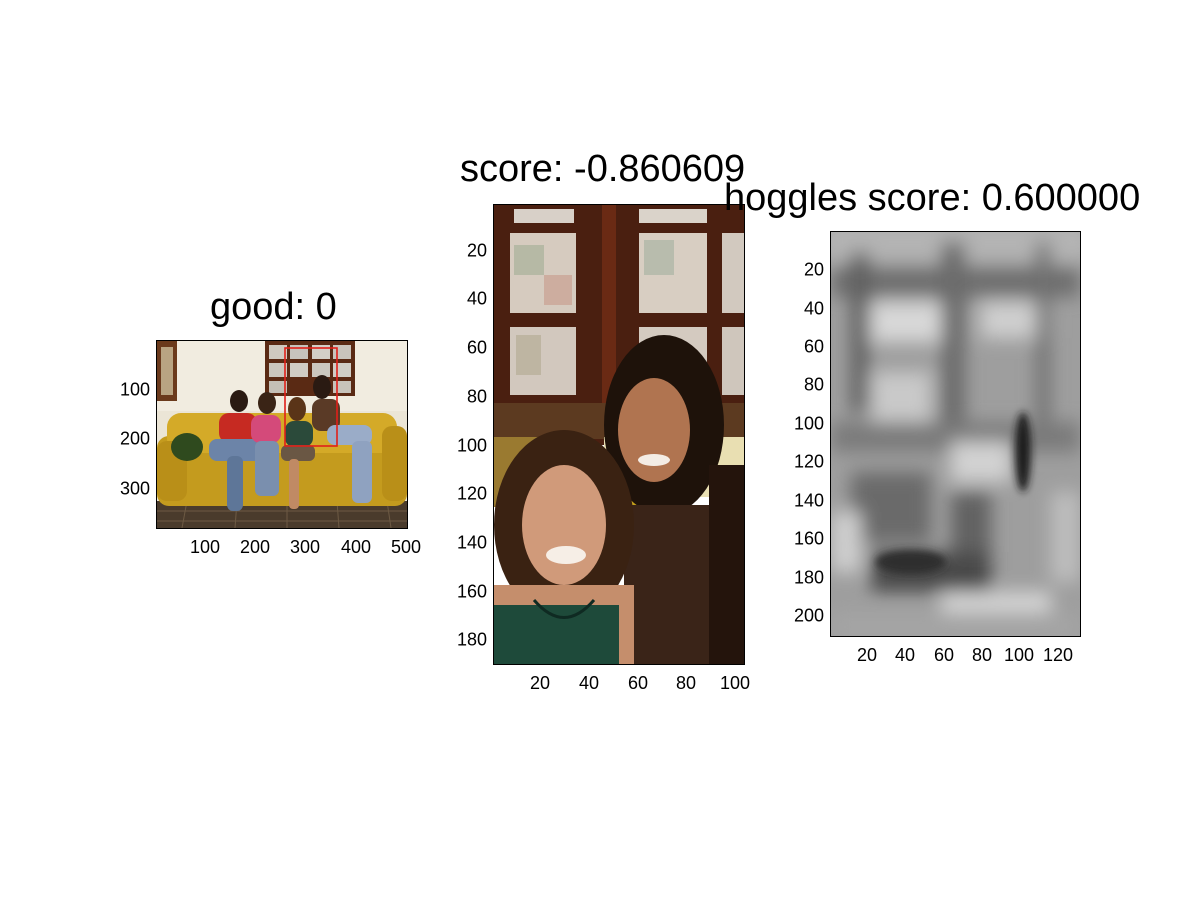 Image resolution: width=1200 pixels, height=900 pixels. What do you see at coordinates (406, 547) in the screenshot?
I see `panel-1-xtick: 500` at bounding box center [406, 547].